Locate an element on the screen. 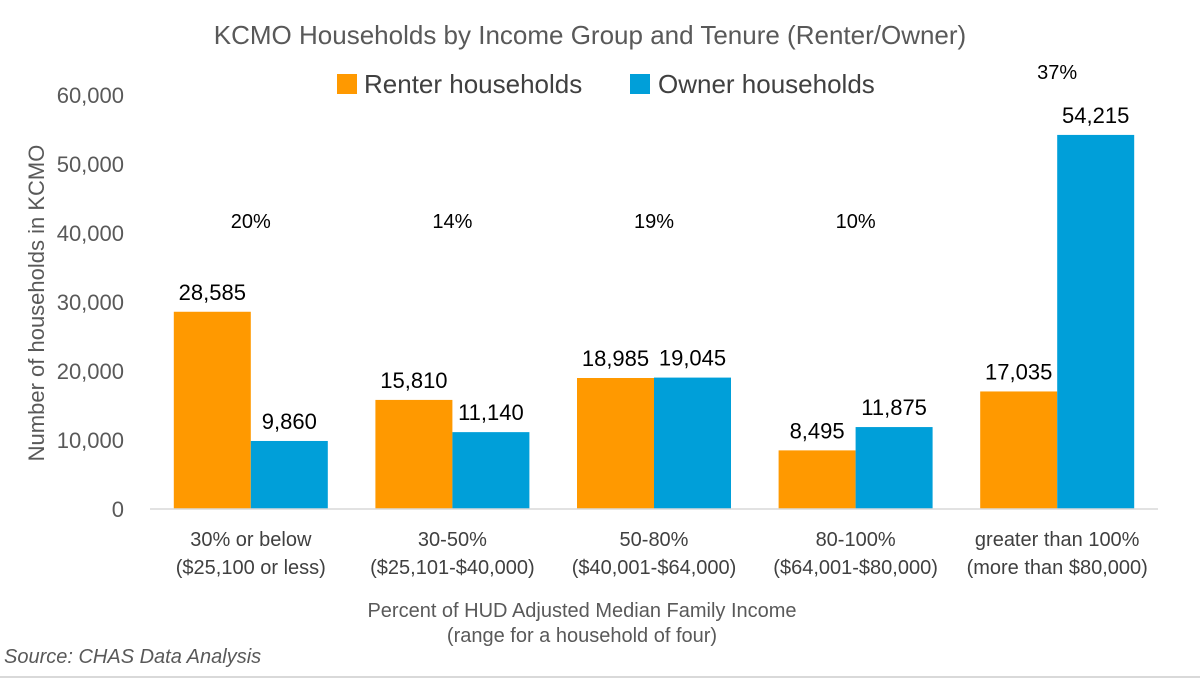 This screenshot has height=680, width=1200. y-tick-label: 40,000 is located at coordinates (90, 233).